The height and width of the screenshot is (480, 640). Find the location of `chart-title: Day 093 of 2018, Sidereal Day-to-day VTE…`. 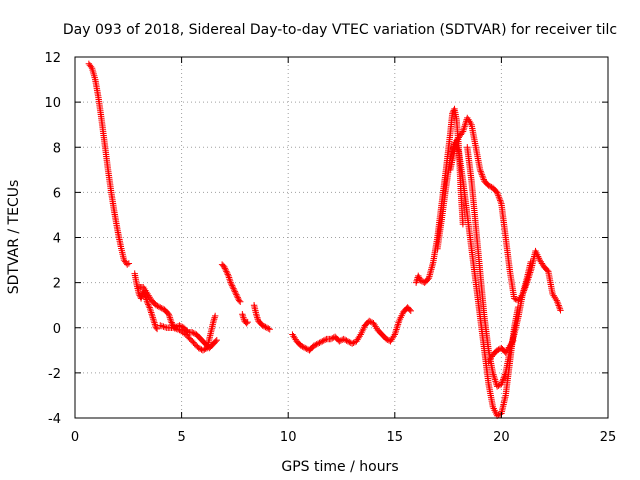

chart-title: Day 093 of 2018, Sidereal Day-to-day VTE… is located at coordinates (340, 30).